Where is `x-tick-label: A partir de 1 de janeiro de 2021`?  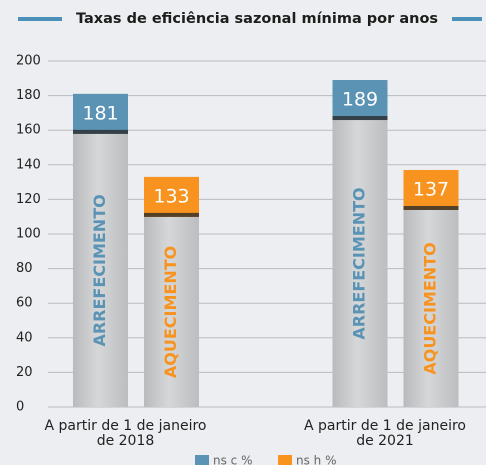 x-tick-label: A partir de 1 de janeiro de 2021 is located at coordinates (385, 433).